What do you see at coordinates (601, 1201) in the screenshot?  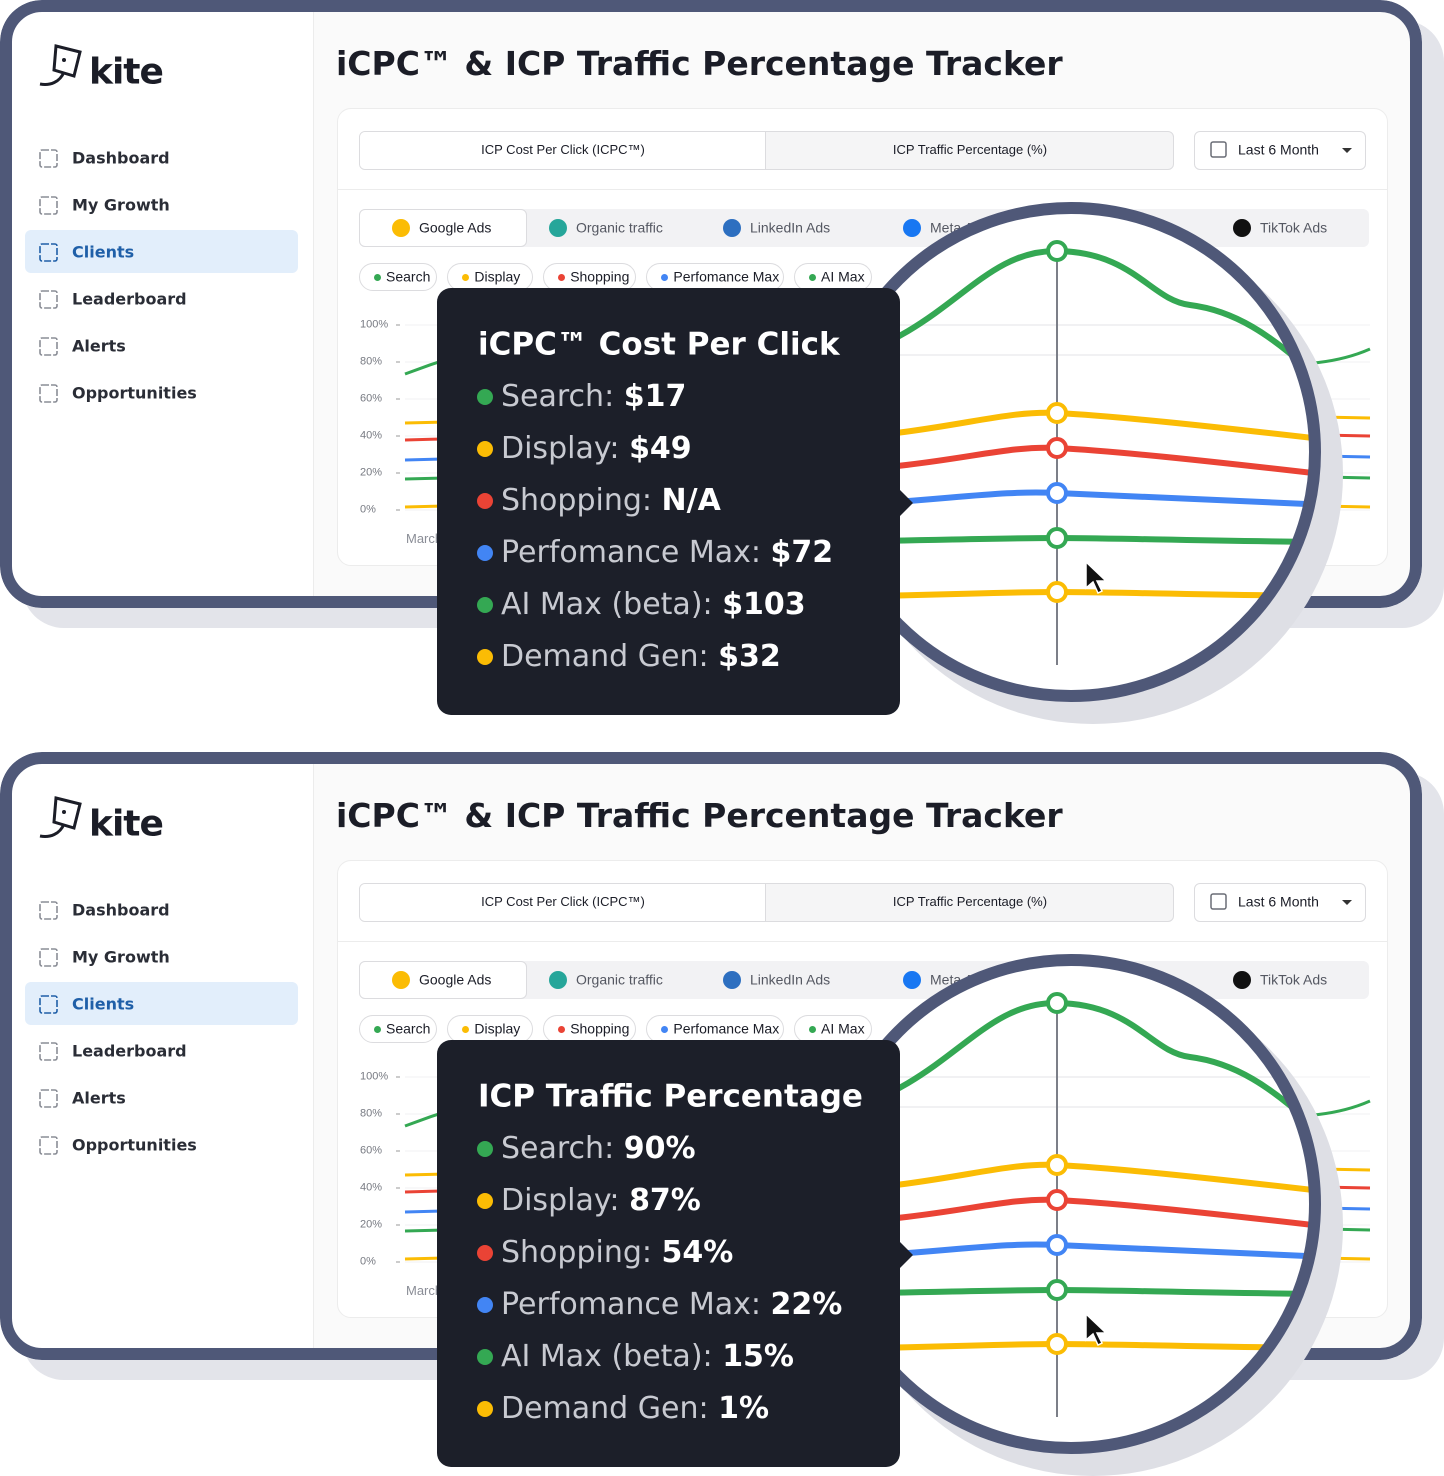 I see `tooltip-row: Display: 87%` at bounding box center [601, 1201].